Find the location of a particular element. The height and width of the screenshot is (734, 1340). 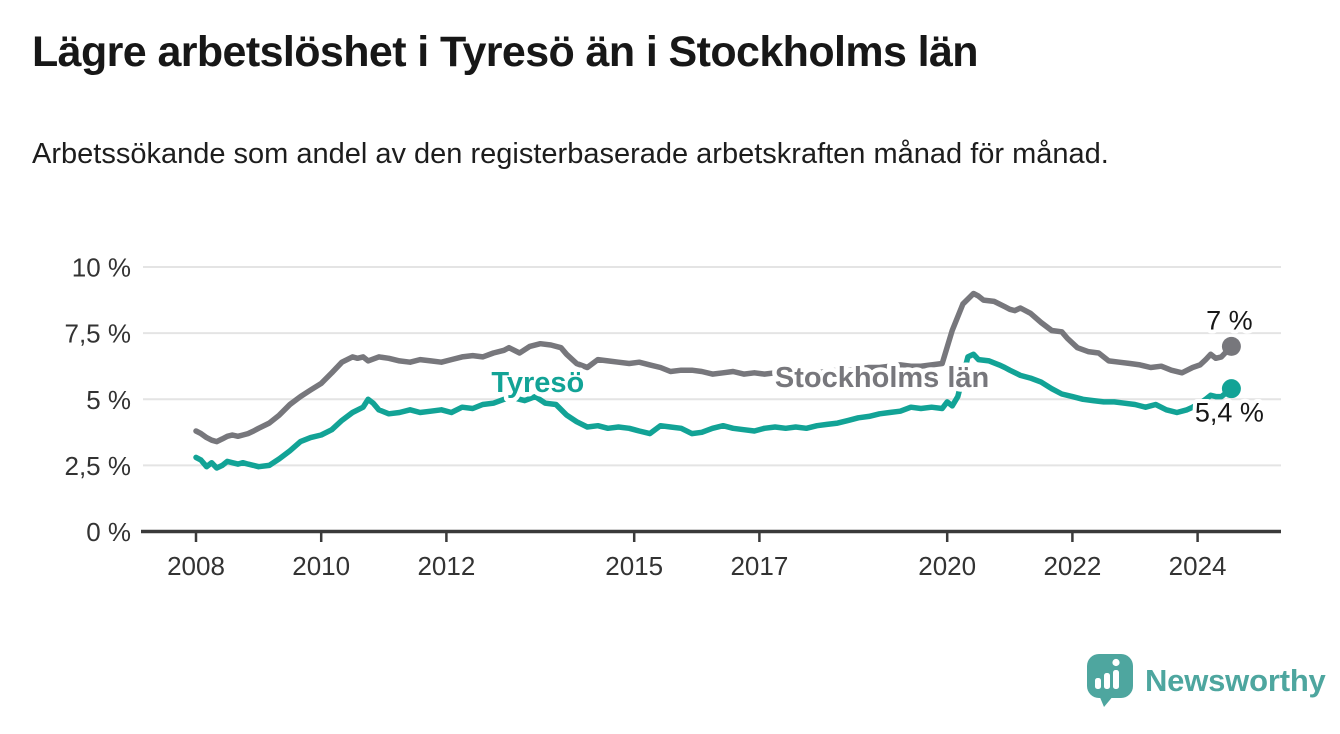

newsworthy-logo: Newsworthy is located at coordinates (1206, 680).